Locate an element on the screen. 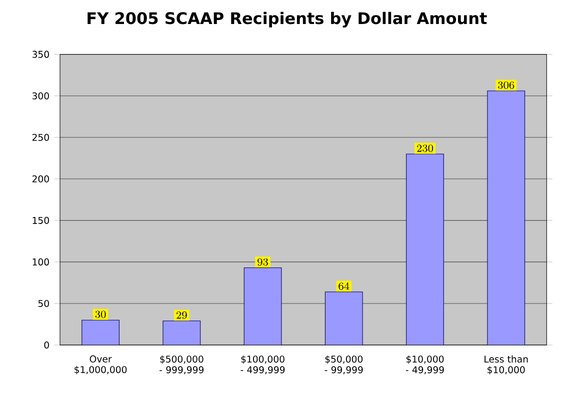 The height and width of the screenshot is (393, 575). x-tick-label: $500,000 - 999,999 is located at coordinates (182, 364).